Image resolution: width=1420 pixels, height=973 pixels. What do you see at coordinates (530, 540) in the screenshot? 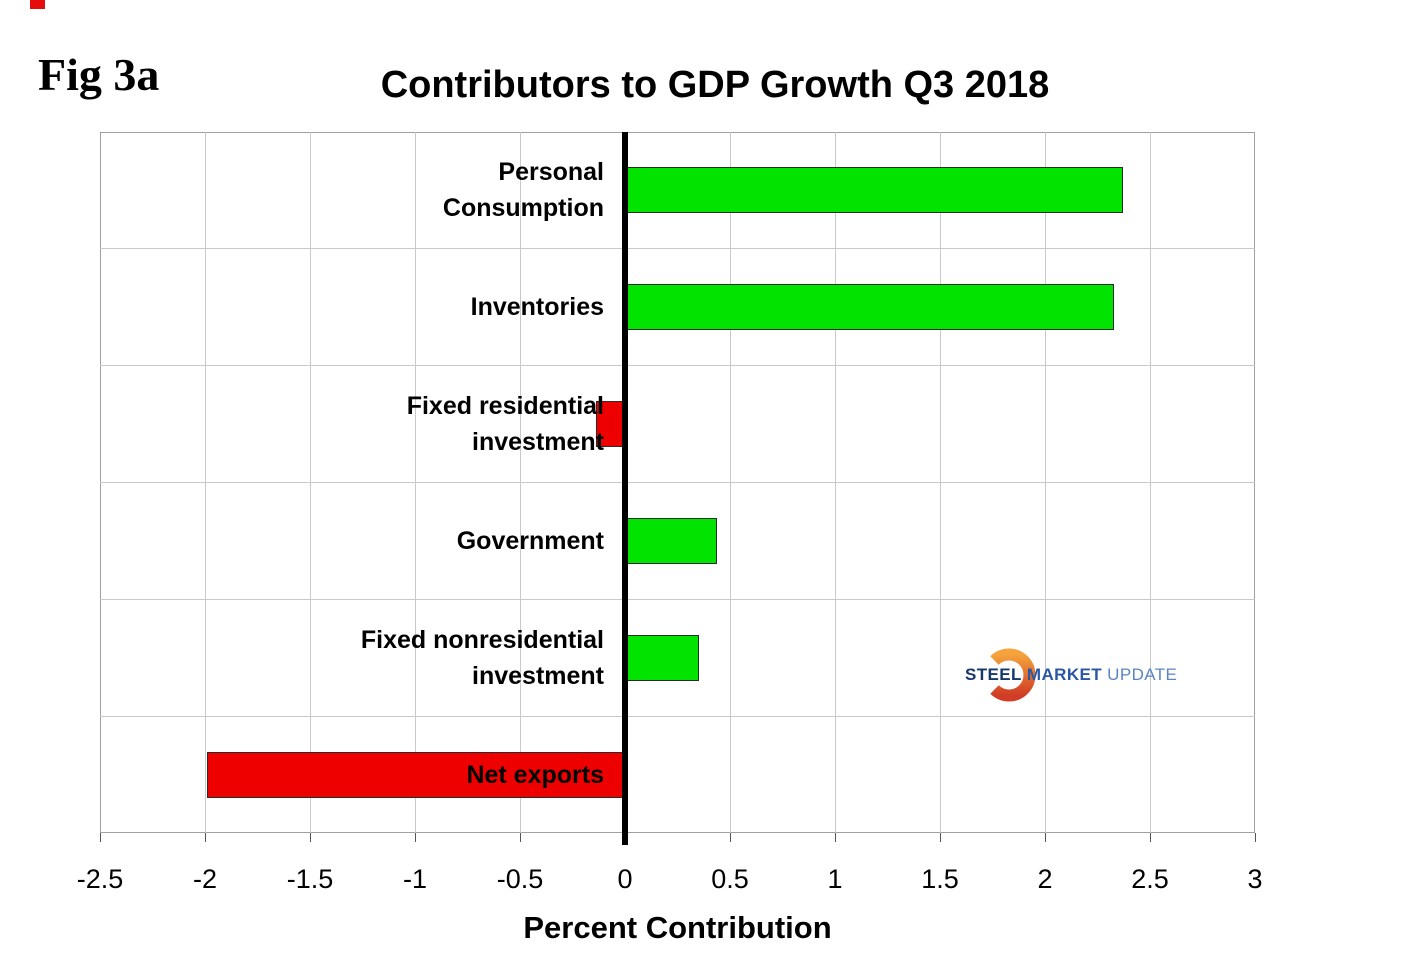
I see `category-label-line: Government` at bounding box center [530, 540].